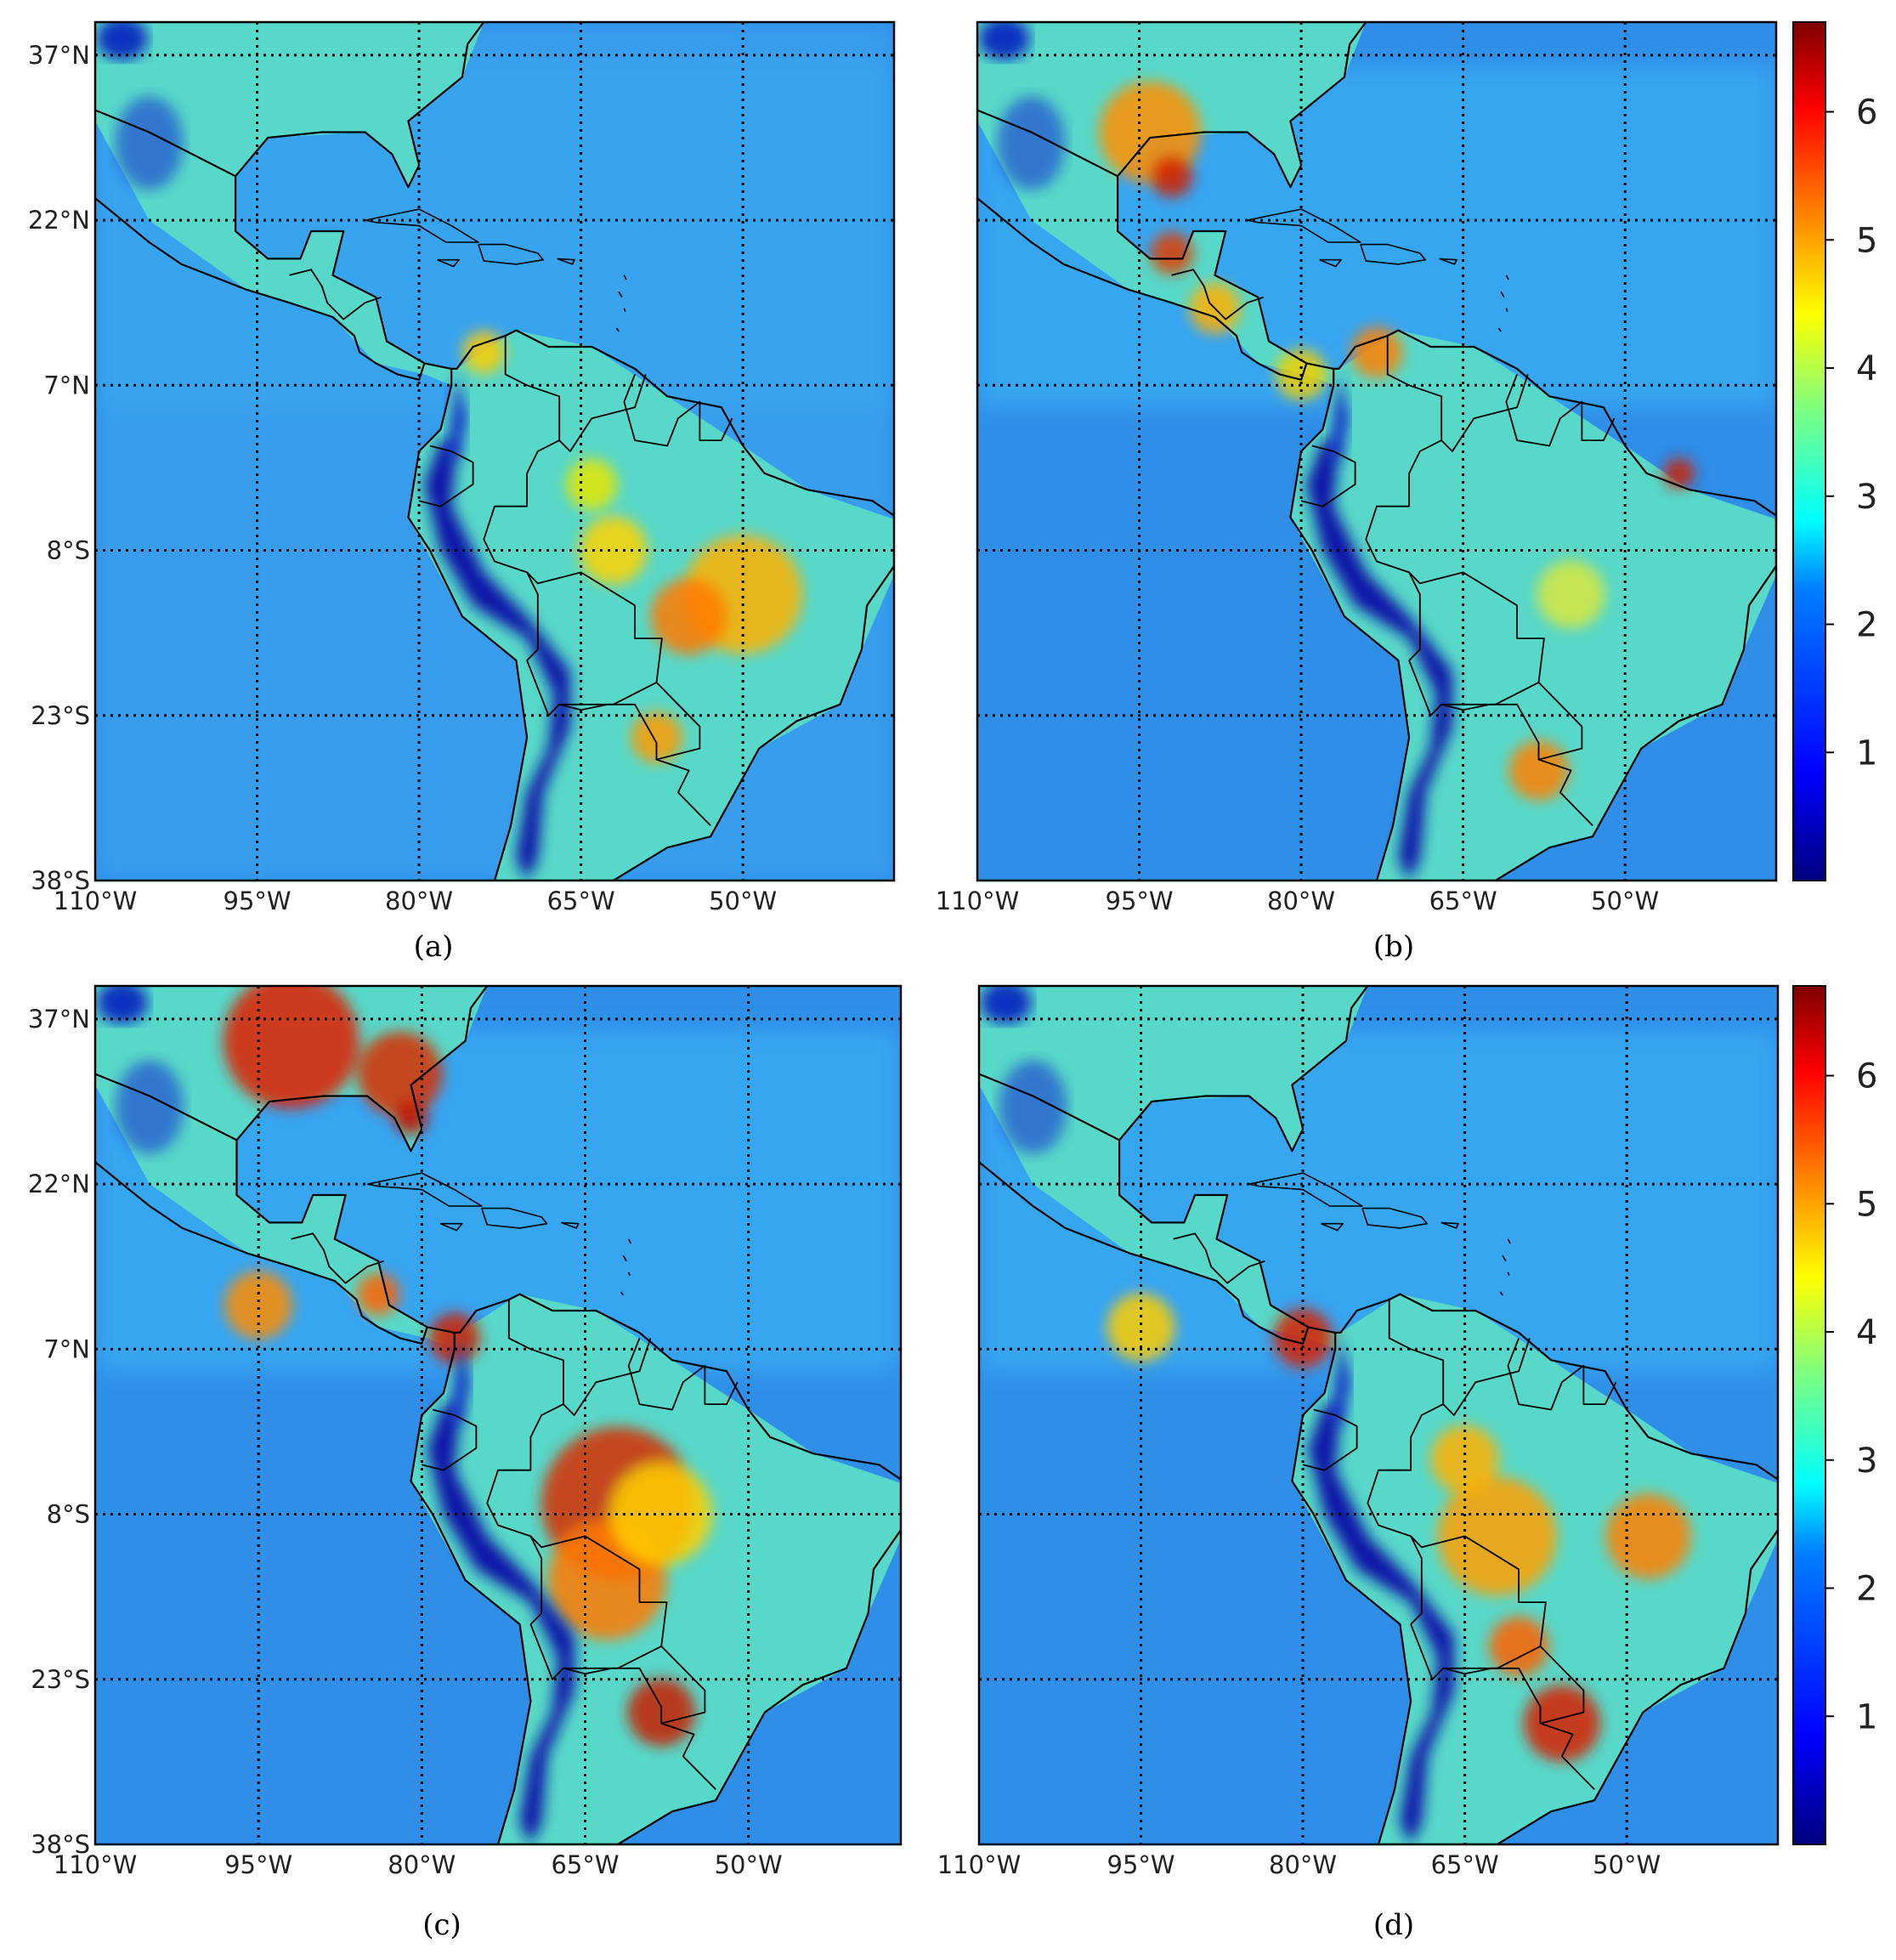  I want to click on lat-tick-label: 38°S, so click(61, 1844).